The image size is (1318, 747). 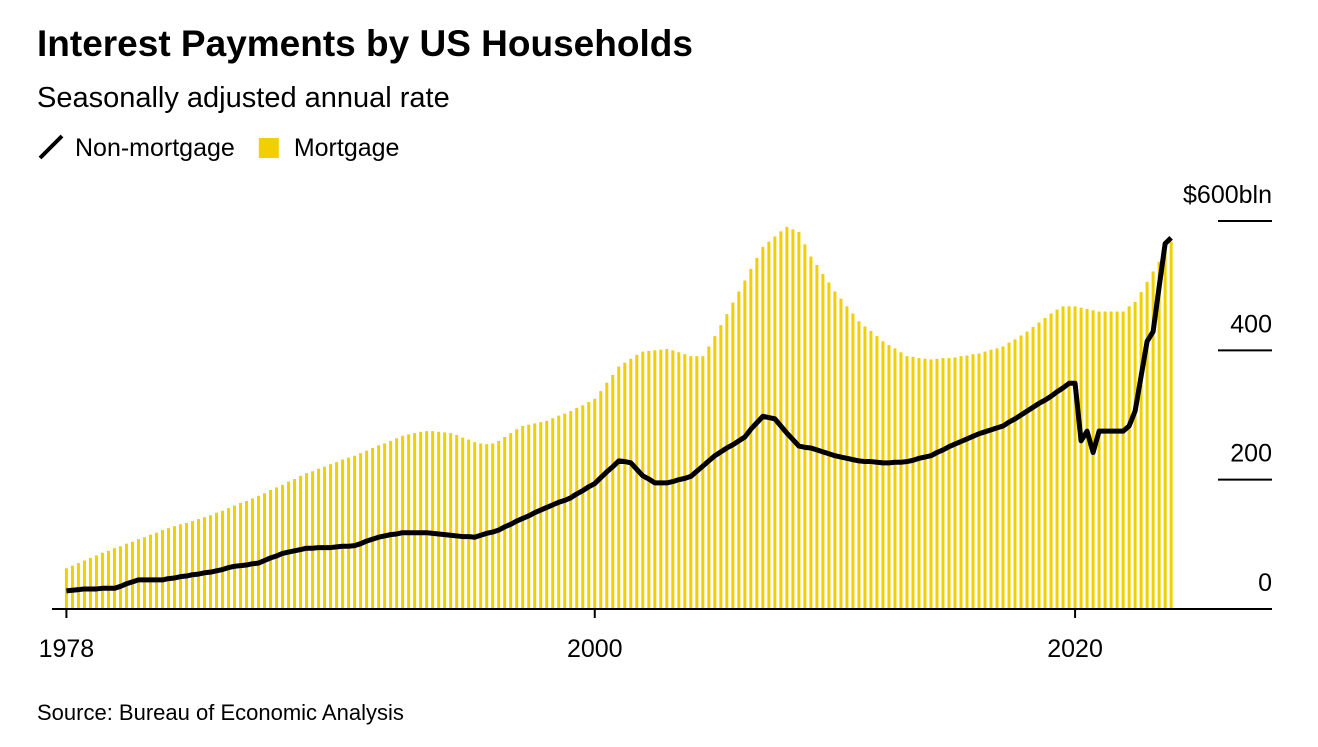 What do you see at coordinates (67, 649) in the screenshot?
I see `x-tick-label: 1978` at bounding box center [67, 649].